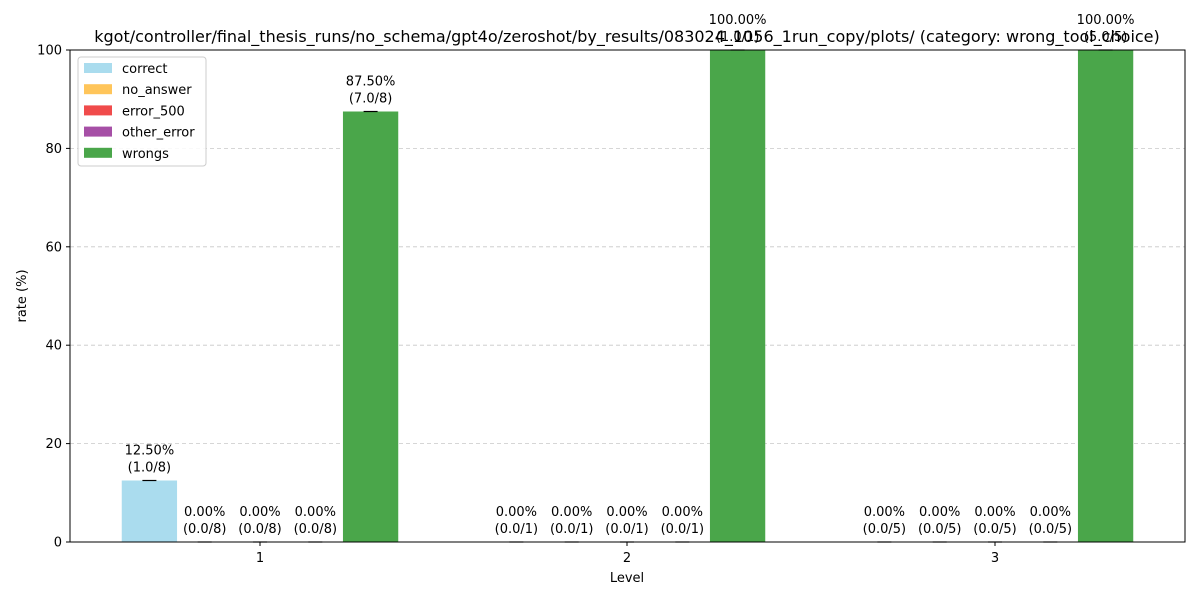  I want to click on y-tick-label: 20, so click(53, 444).